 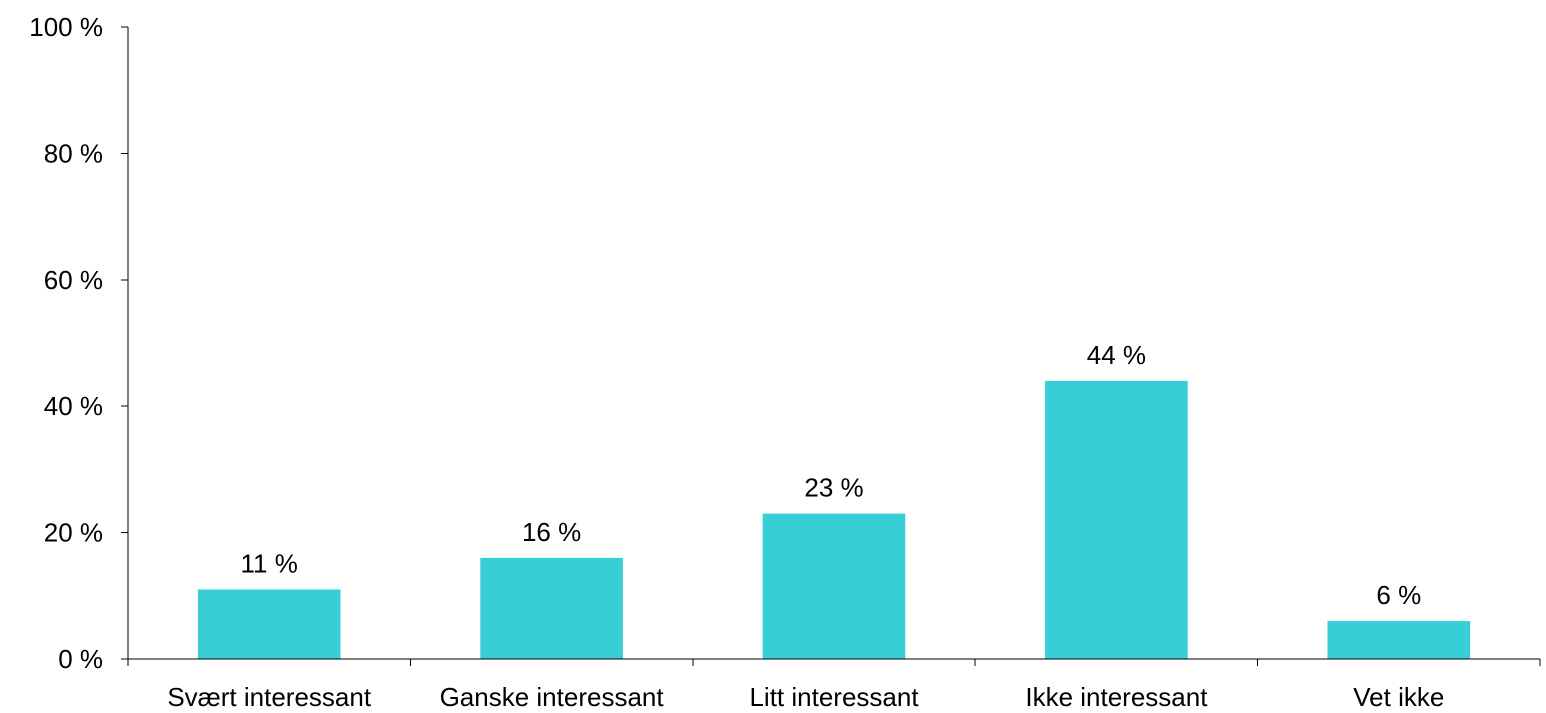 What do you see at coordinates (834, 697) in the screenshot?
I see `x-category-label: Litt interessant` at bounding box center [834, 697].